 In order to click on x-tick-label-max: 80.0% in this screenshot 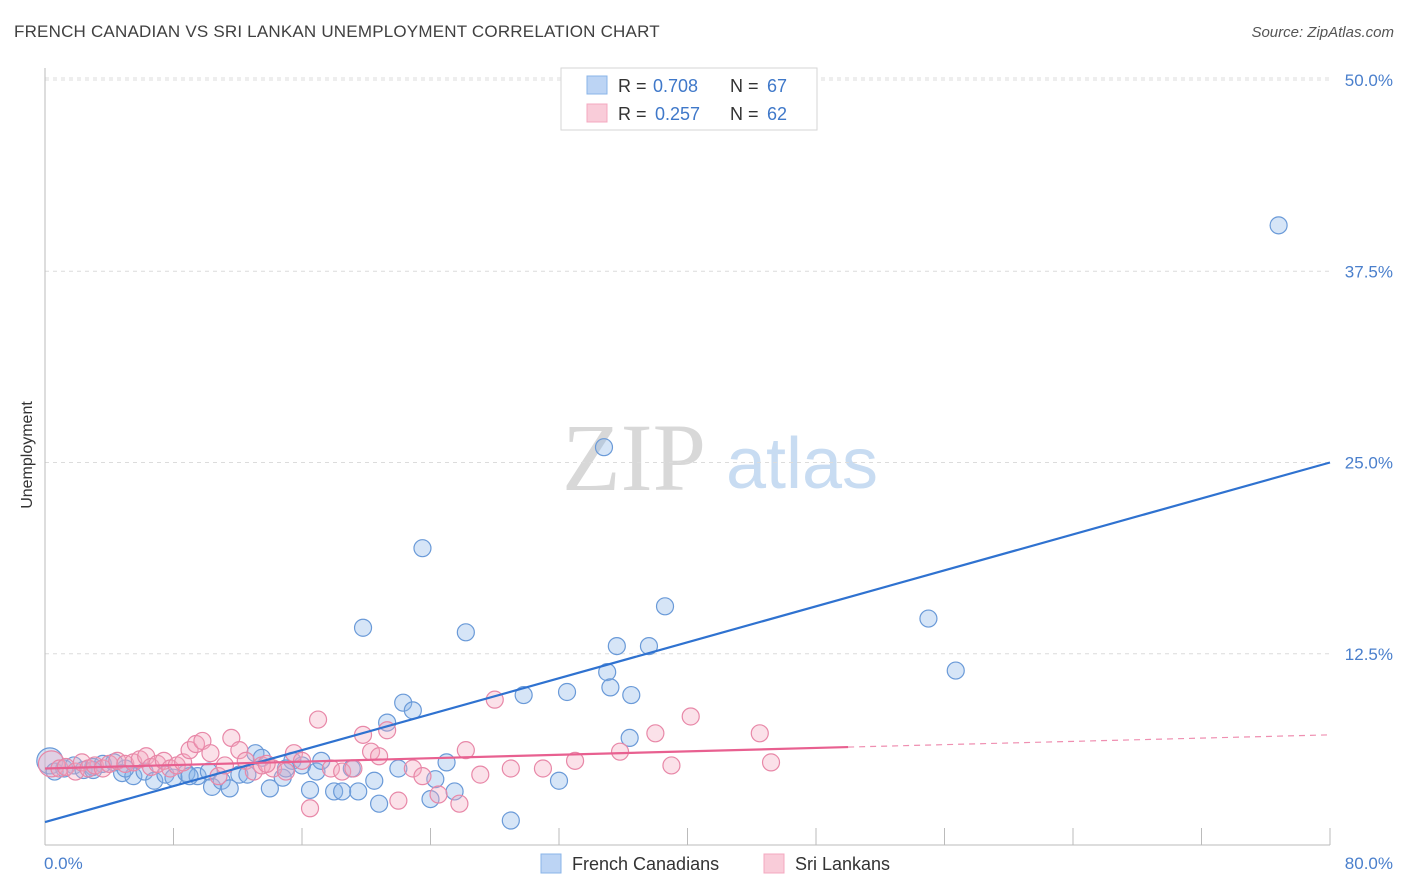, I will do `click(1369, 863)`.